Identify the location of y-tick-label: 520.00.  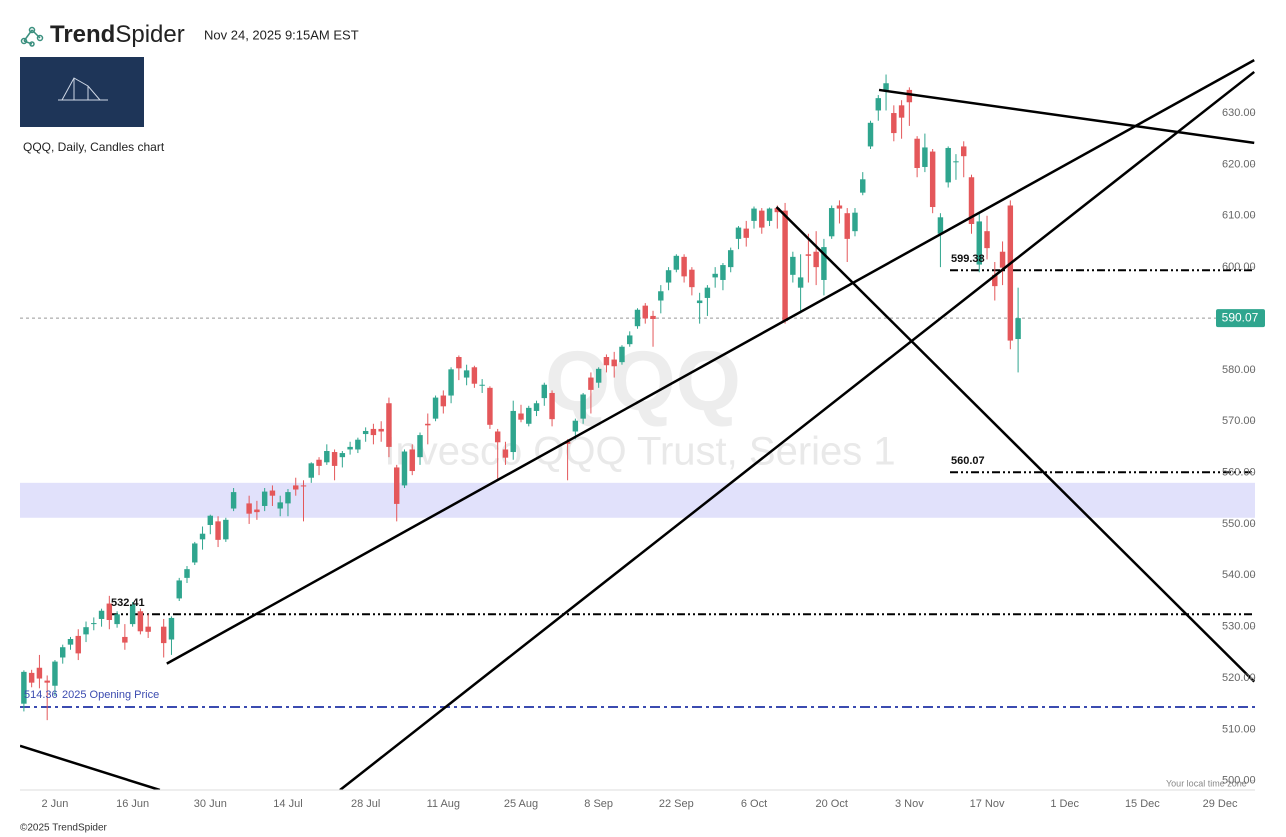
(1239, 678).